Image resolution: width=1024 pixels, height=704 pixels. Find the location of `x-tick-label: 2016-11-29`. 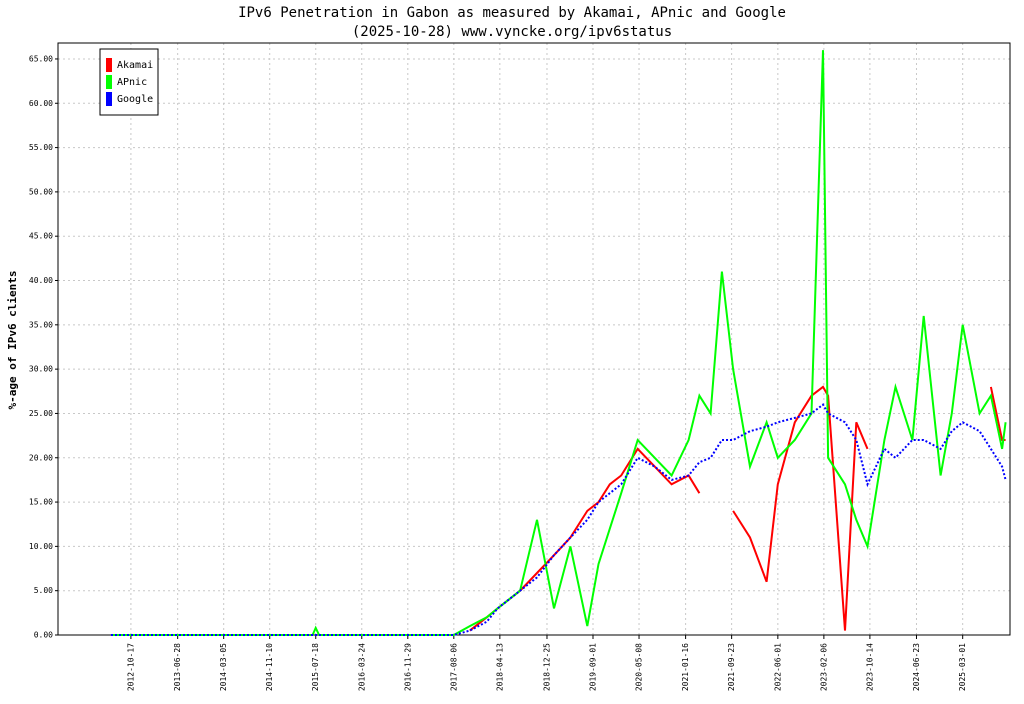

x-tick-label: 2016-11-29 is located at coordinates (407, 667).